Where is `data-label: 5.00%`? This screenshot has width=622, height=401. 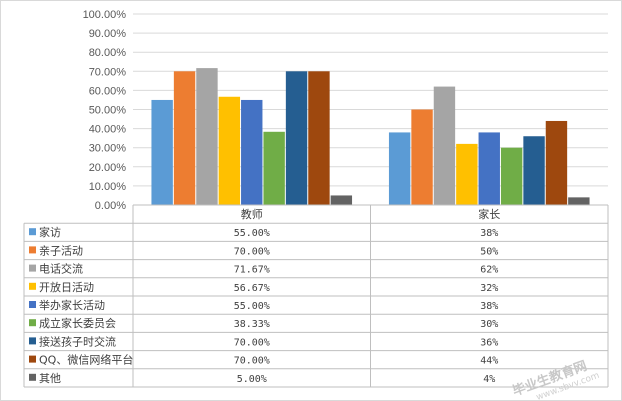
data-label: 5.00% is located at coordinates (252, 379).